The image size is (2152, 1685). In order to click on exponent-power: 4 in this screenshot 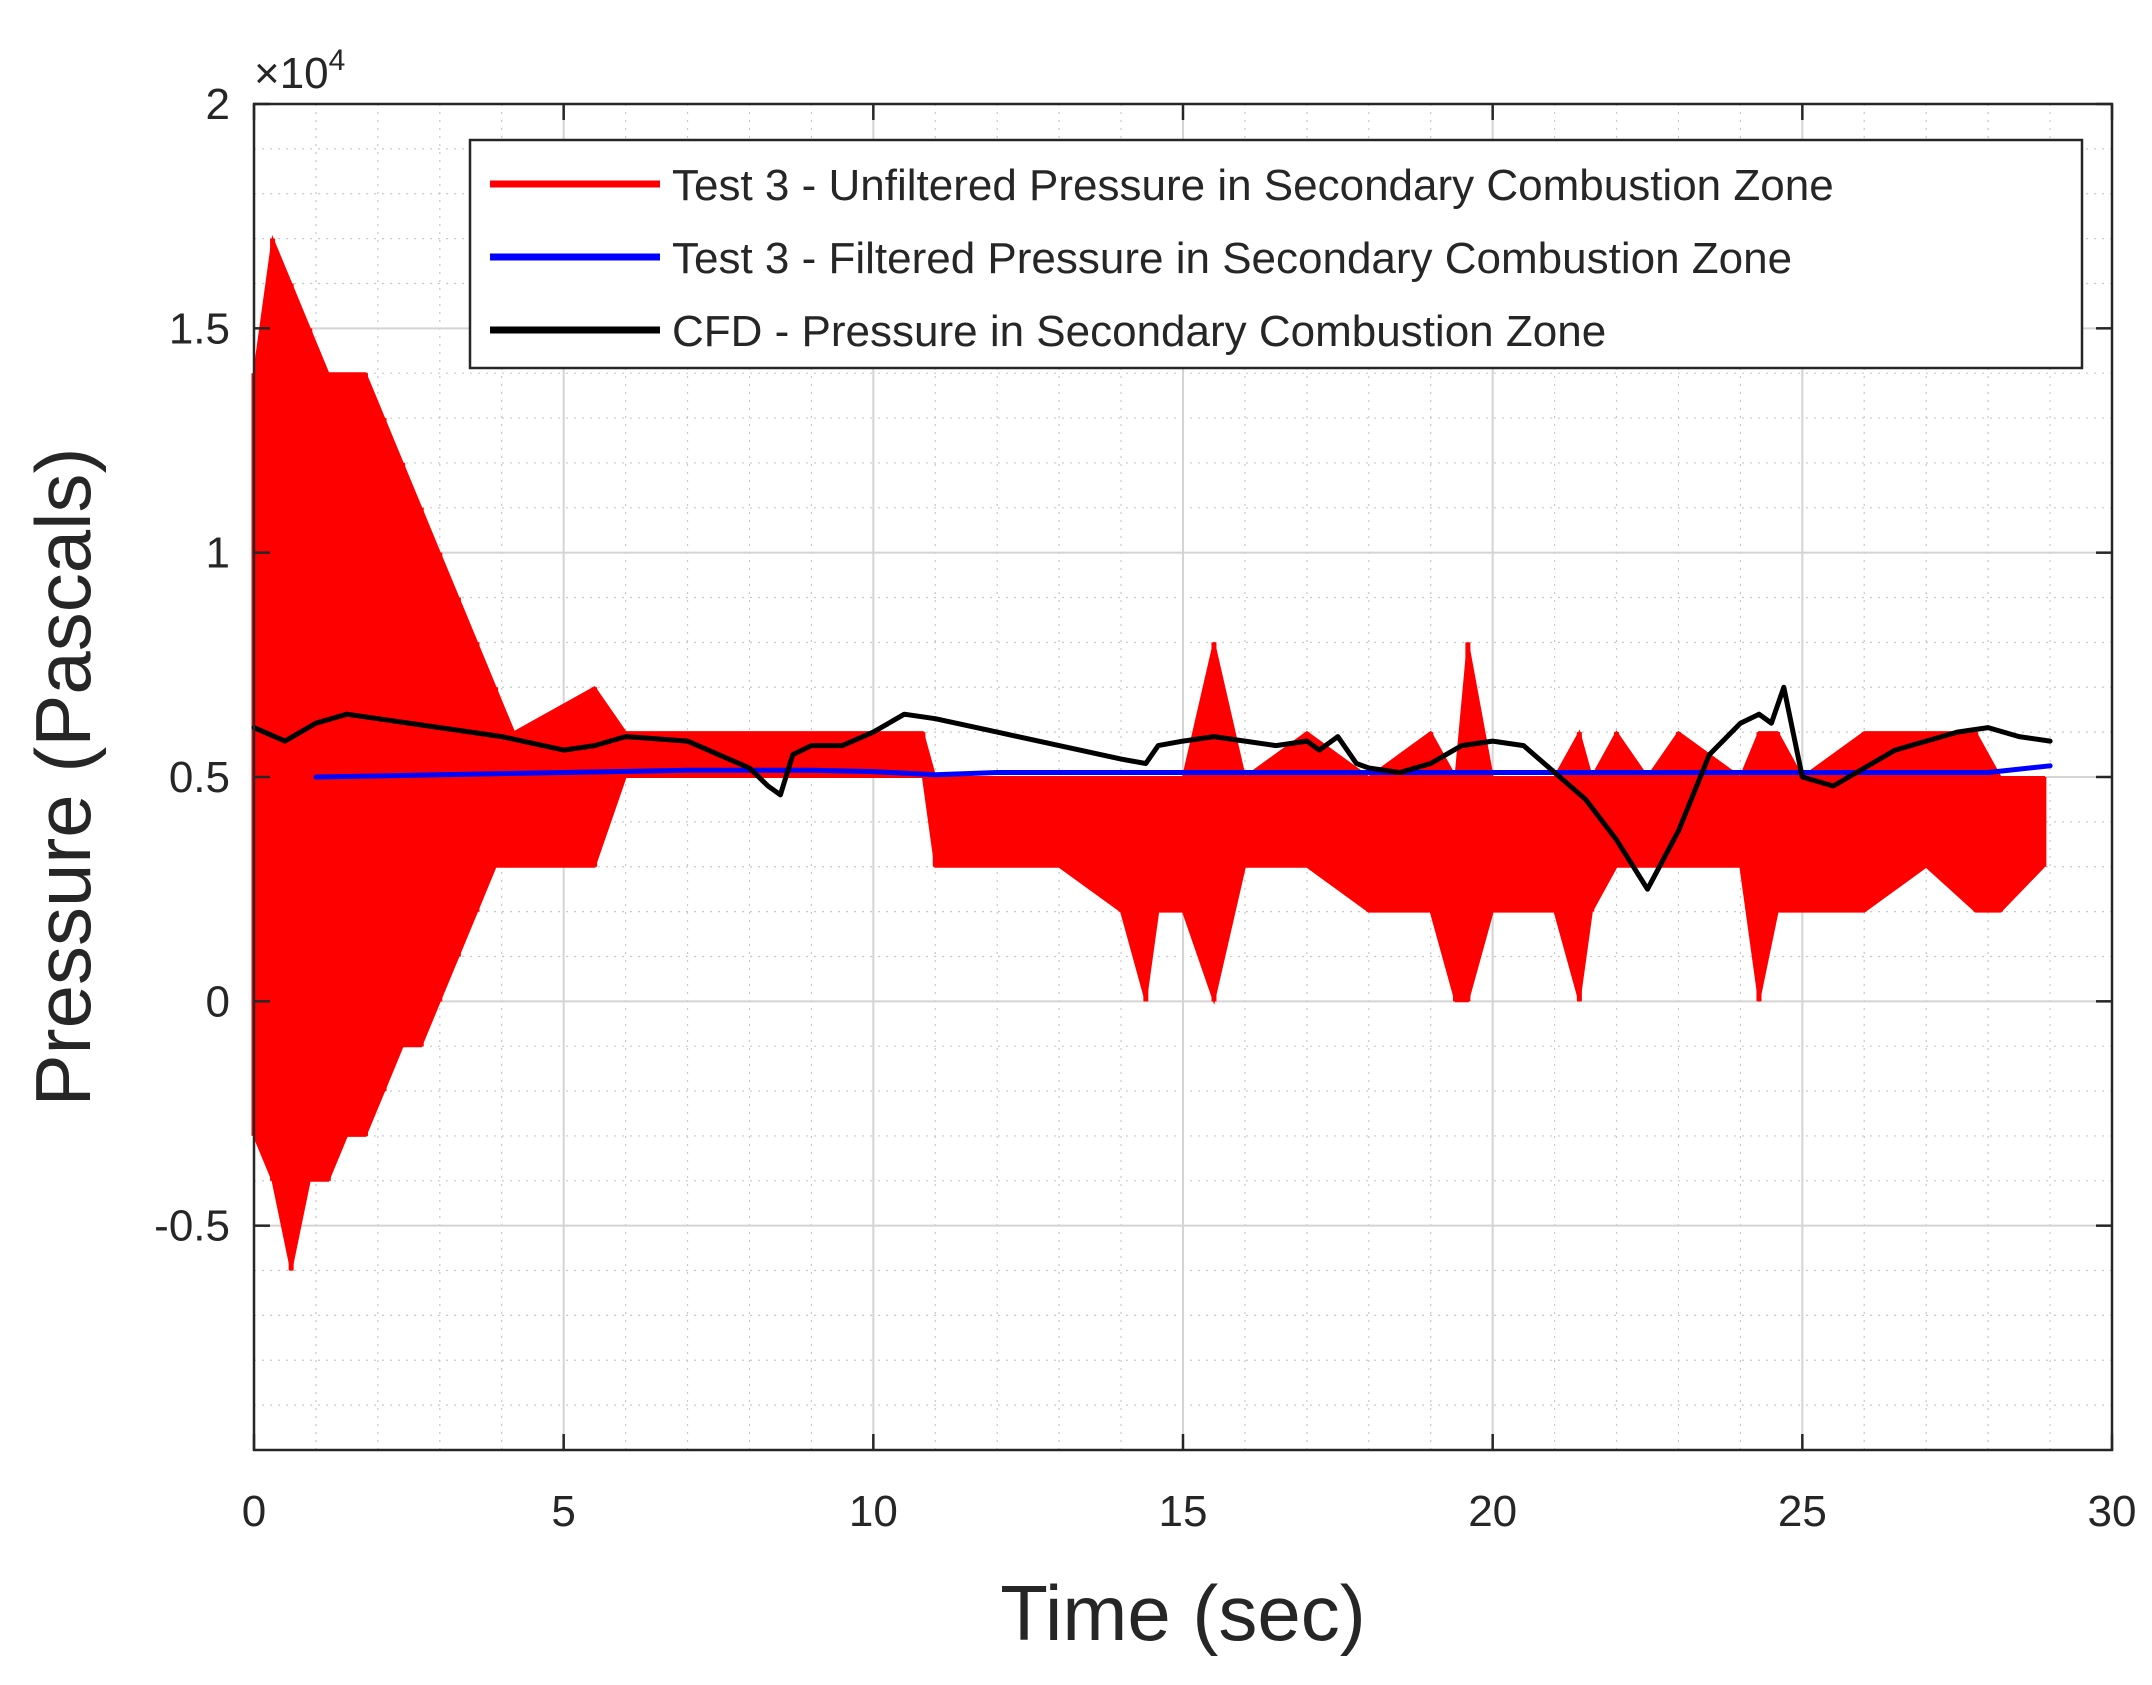, I will do `click(337, 60)`.